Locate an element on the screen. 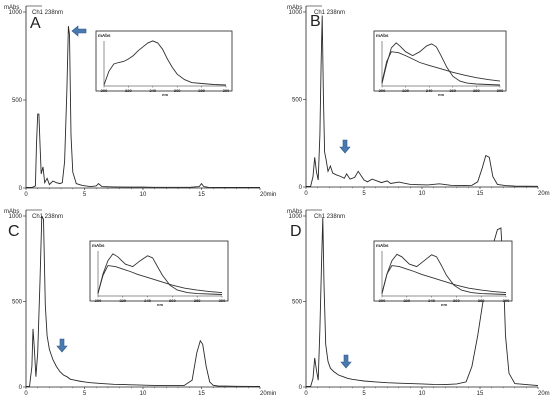 The height and width of the screenshot is (402, 550). panel-letter: C is located at coordinates (14, 231).